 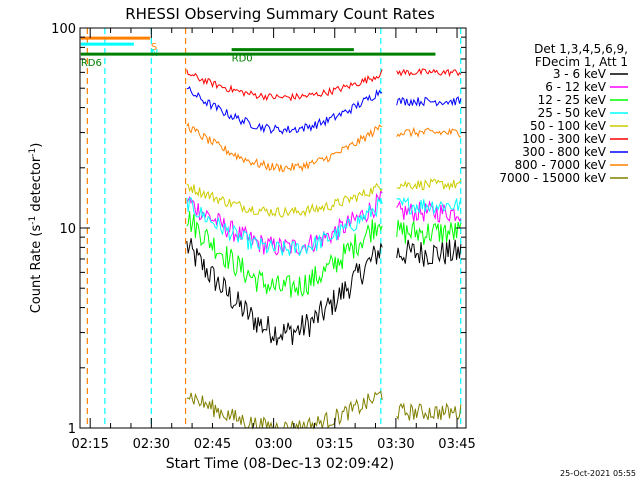 What do you see at coordinates (67, 229) in the screenshot?
I see `y-tick-label: 10` at bounding box center [67, 229].